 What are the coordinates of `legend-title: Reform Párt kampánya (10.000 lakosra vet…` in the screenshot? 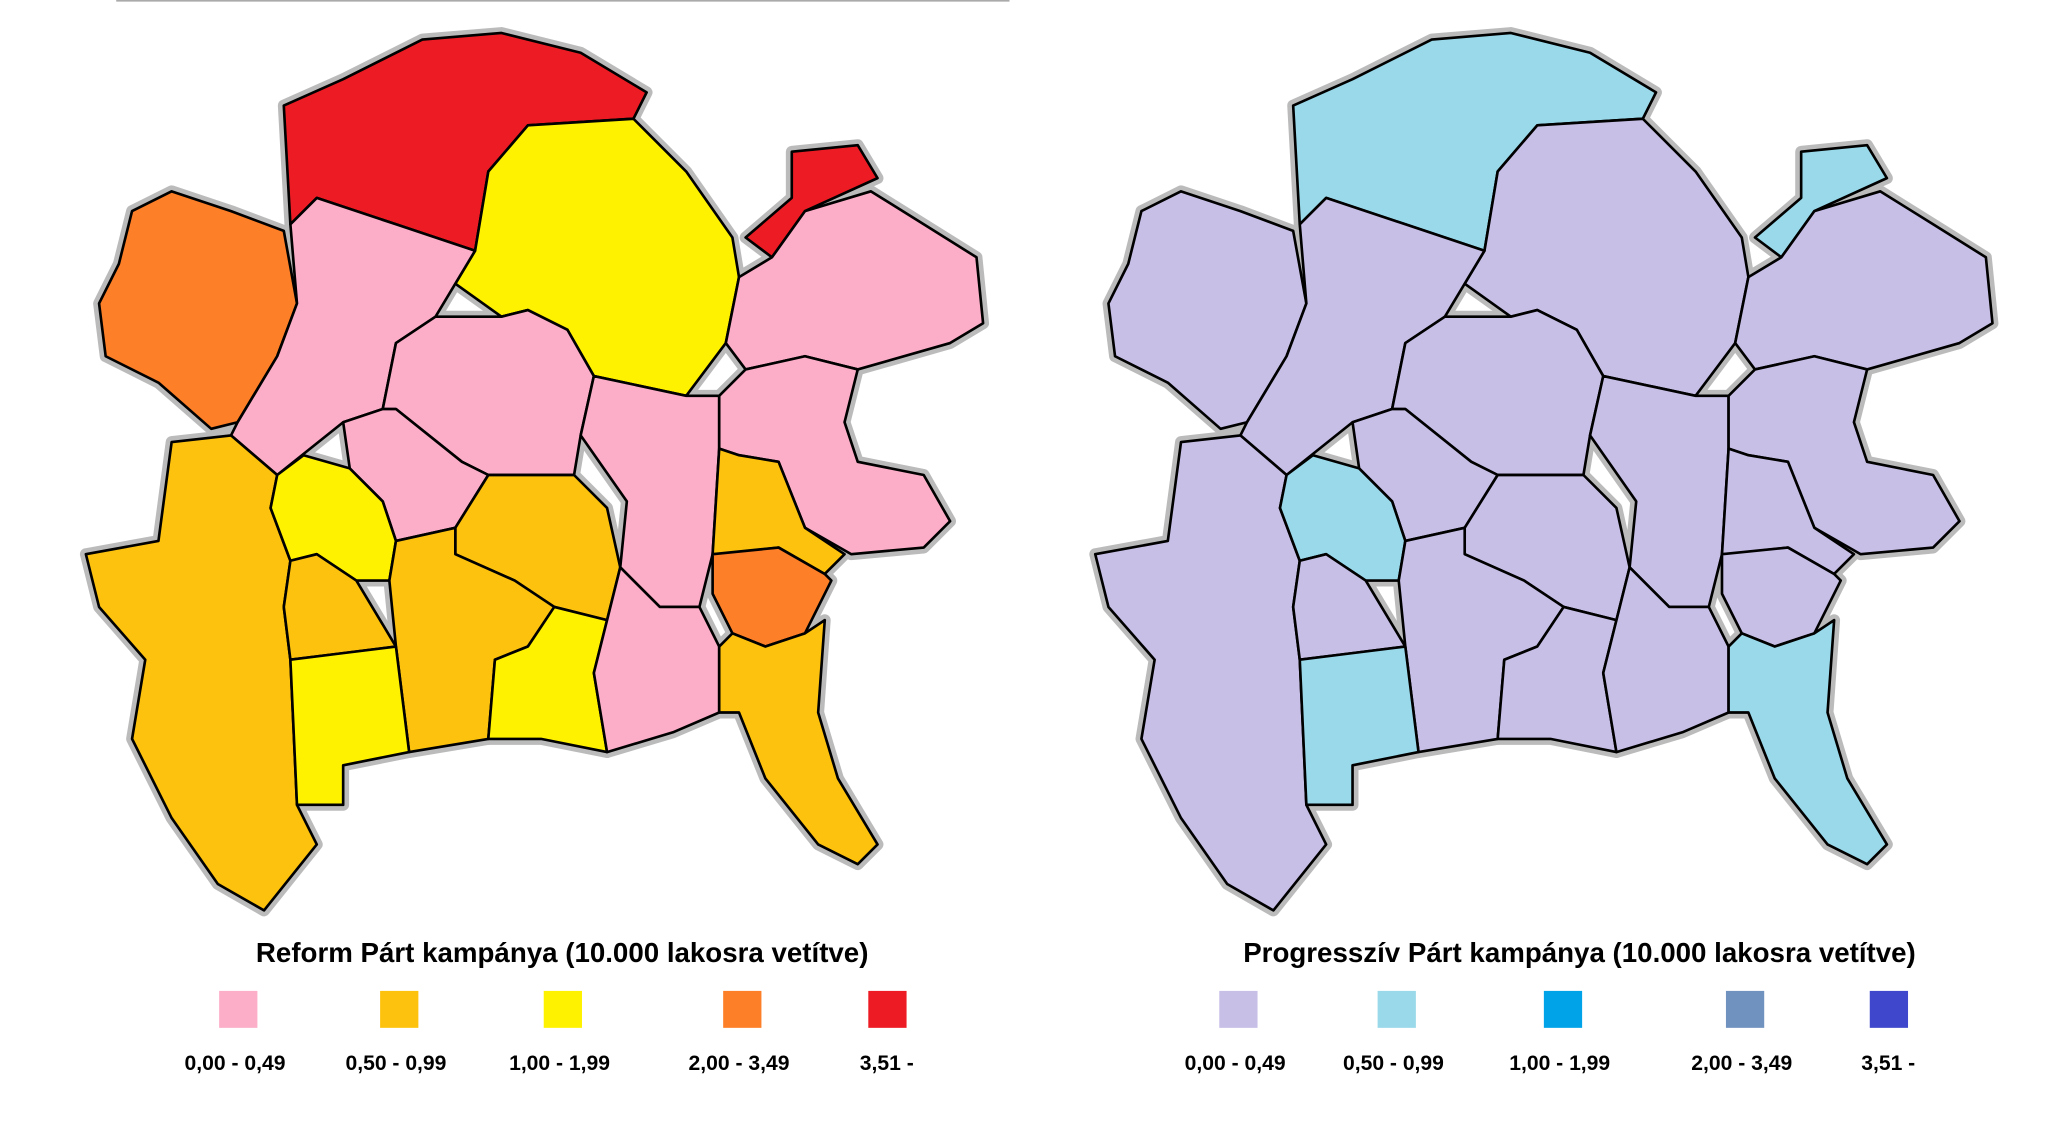 It's located at (562, 952).